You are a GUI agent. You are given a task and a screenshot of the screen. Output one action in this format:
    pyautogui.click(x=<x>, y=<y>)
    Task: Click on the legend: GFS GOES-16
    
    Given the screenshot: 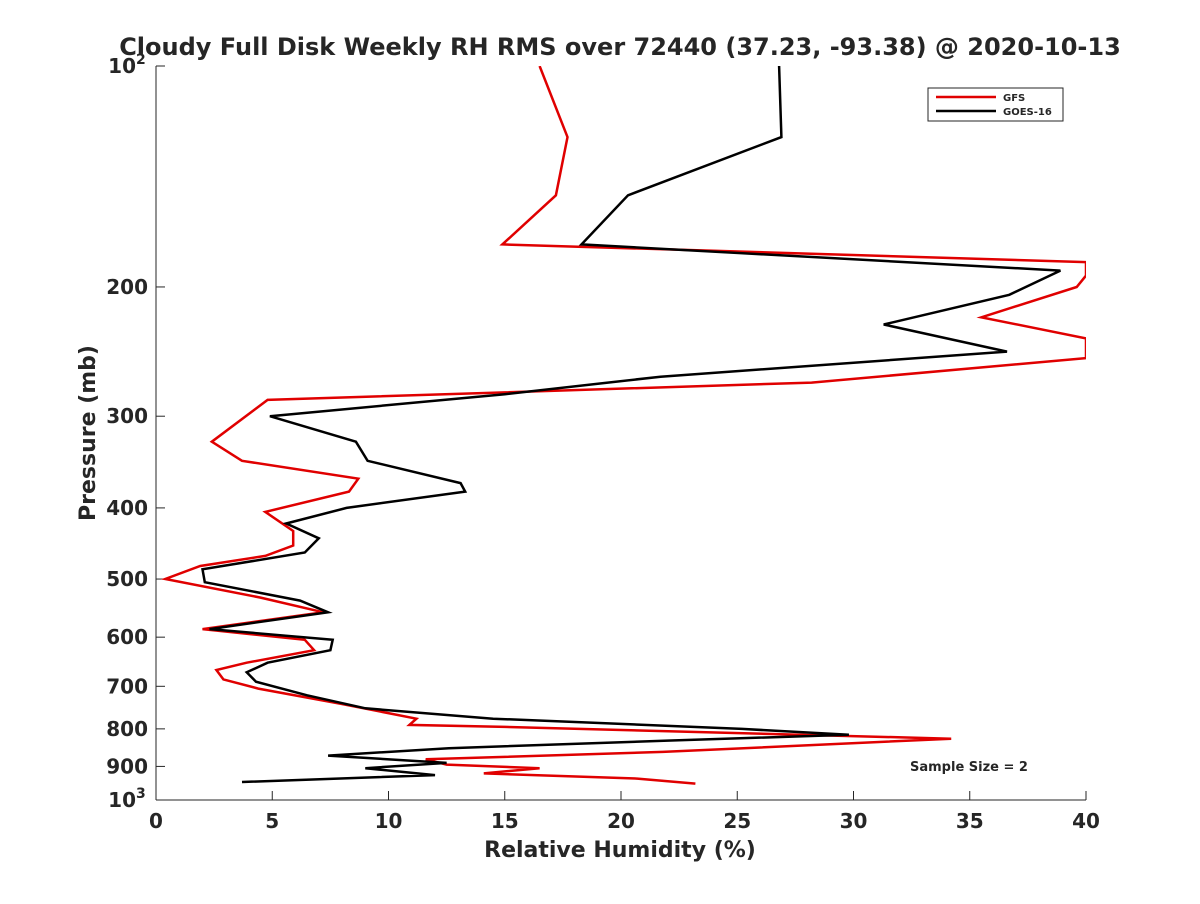 What is the action you would take?
    pyautogui.click(x=995, y=104)
    